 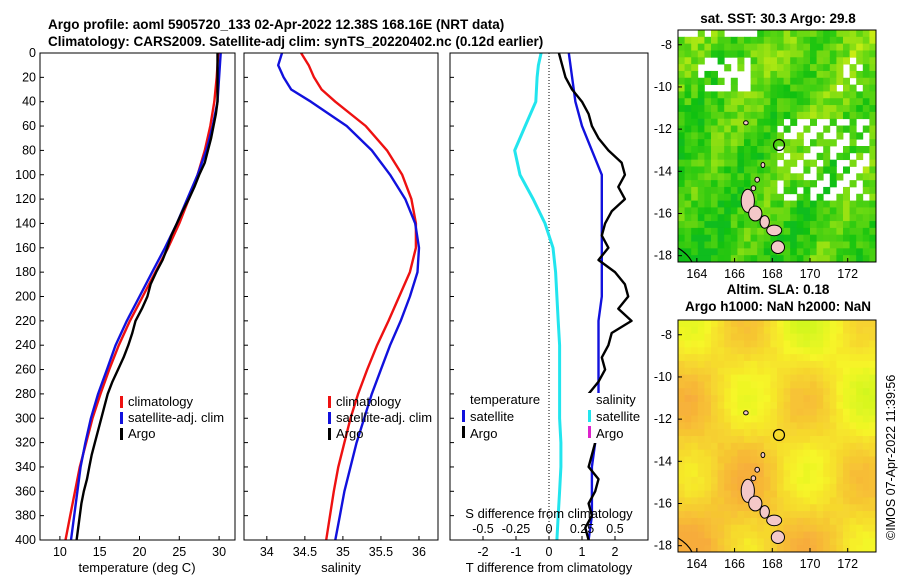 I want to click on x-tick-label: 10, so click(x=60, y=552).